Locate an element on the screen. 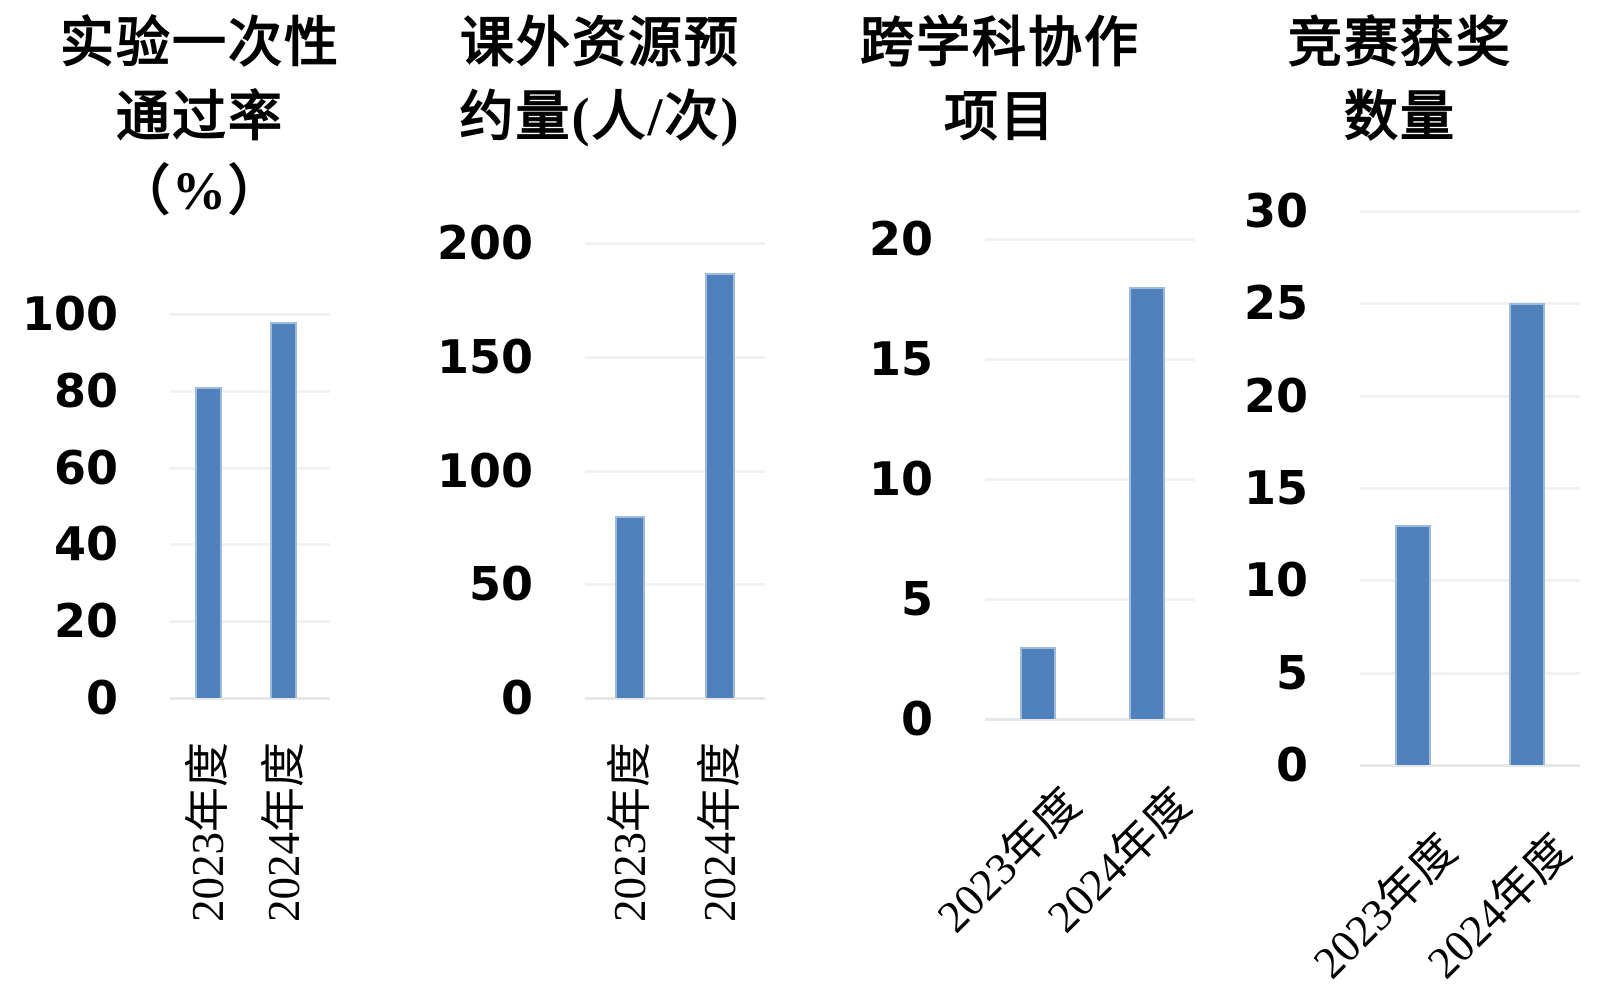 This screenshot has width=1600, height=997. chart-title-line: 通过率 is located at coordinates (200, 117).